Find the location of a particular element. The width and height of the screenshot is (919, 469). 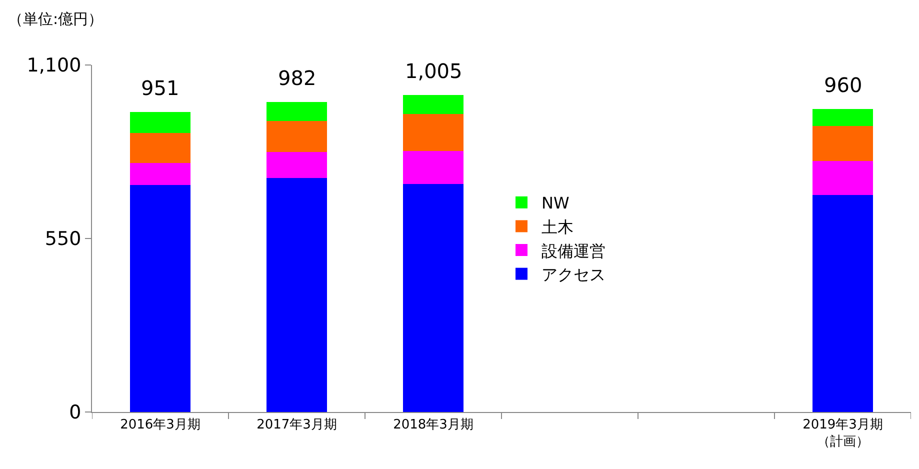

x-tick-label: 2017年3月期 is located at coordinates (296, 425).